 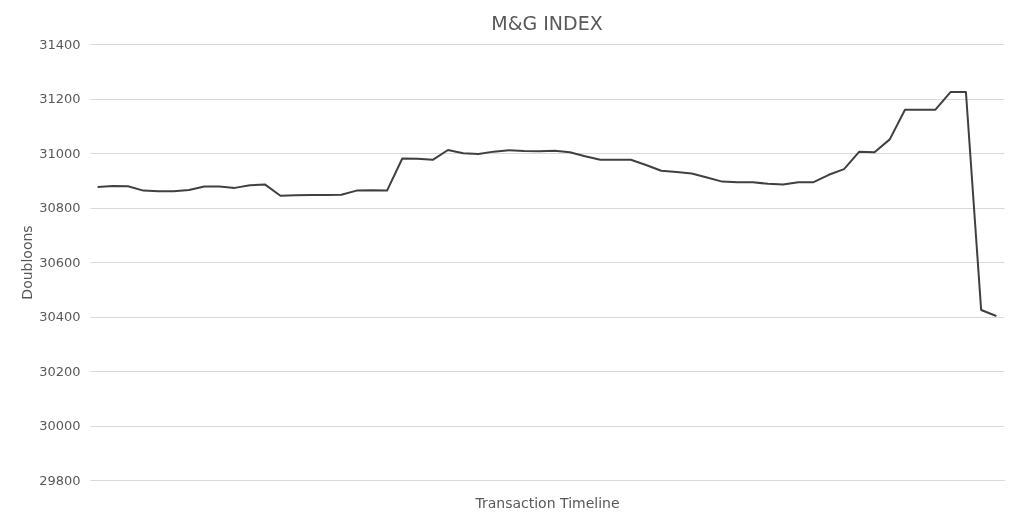 What do you see at coordinates (60, 262) in the screenshot?
I see `y-tick-label: 30600` at bounding box center [60, 262].